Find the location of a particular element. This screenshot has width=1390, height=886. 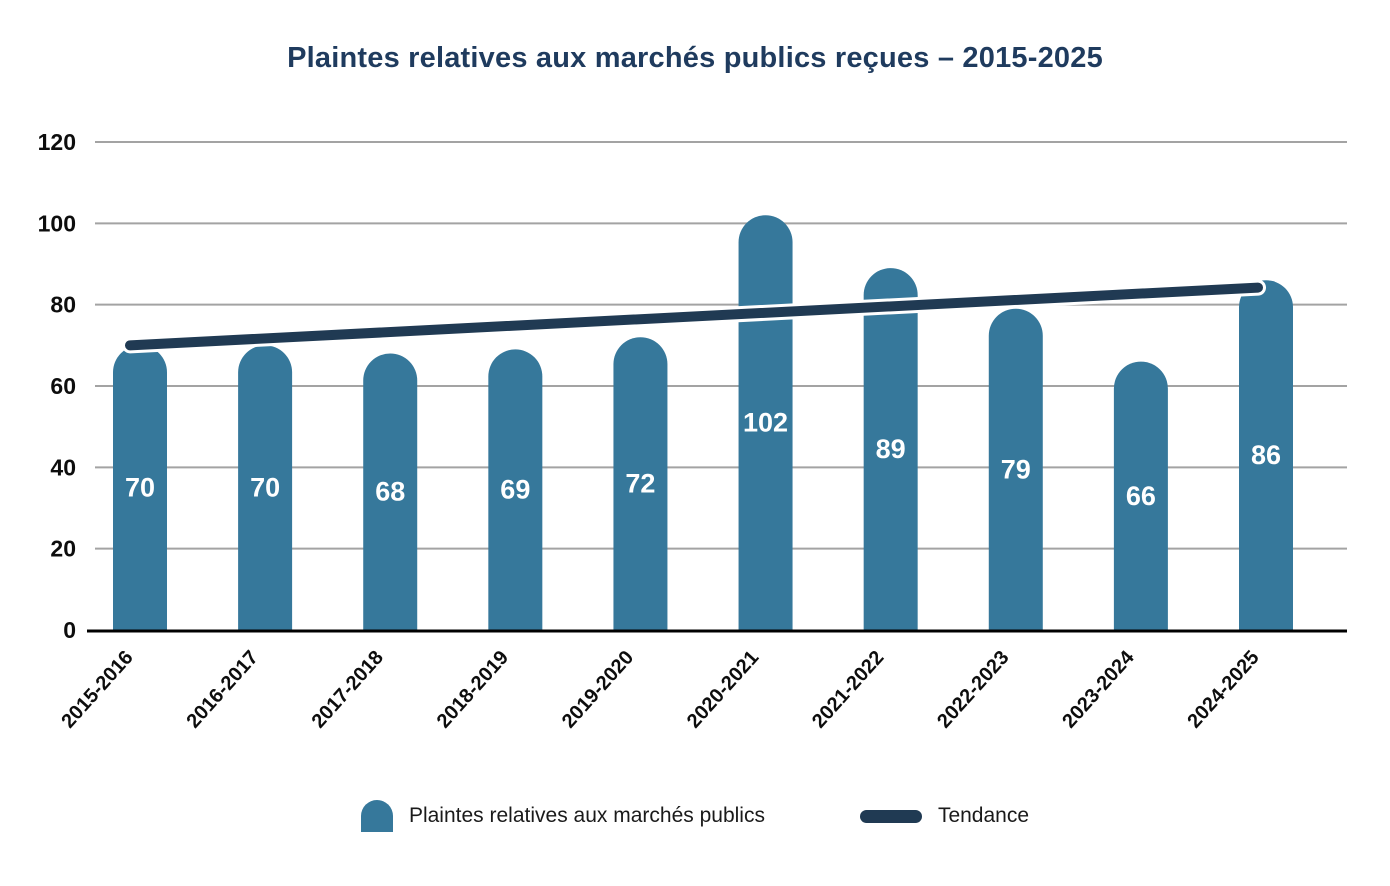

bar-value-label: 102 is located at coordinates (765, 423).